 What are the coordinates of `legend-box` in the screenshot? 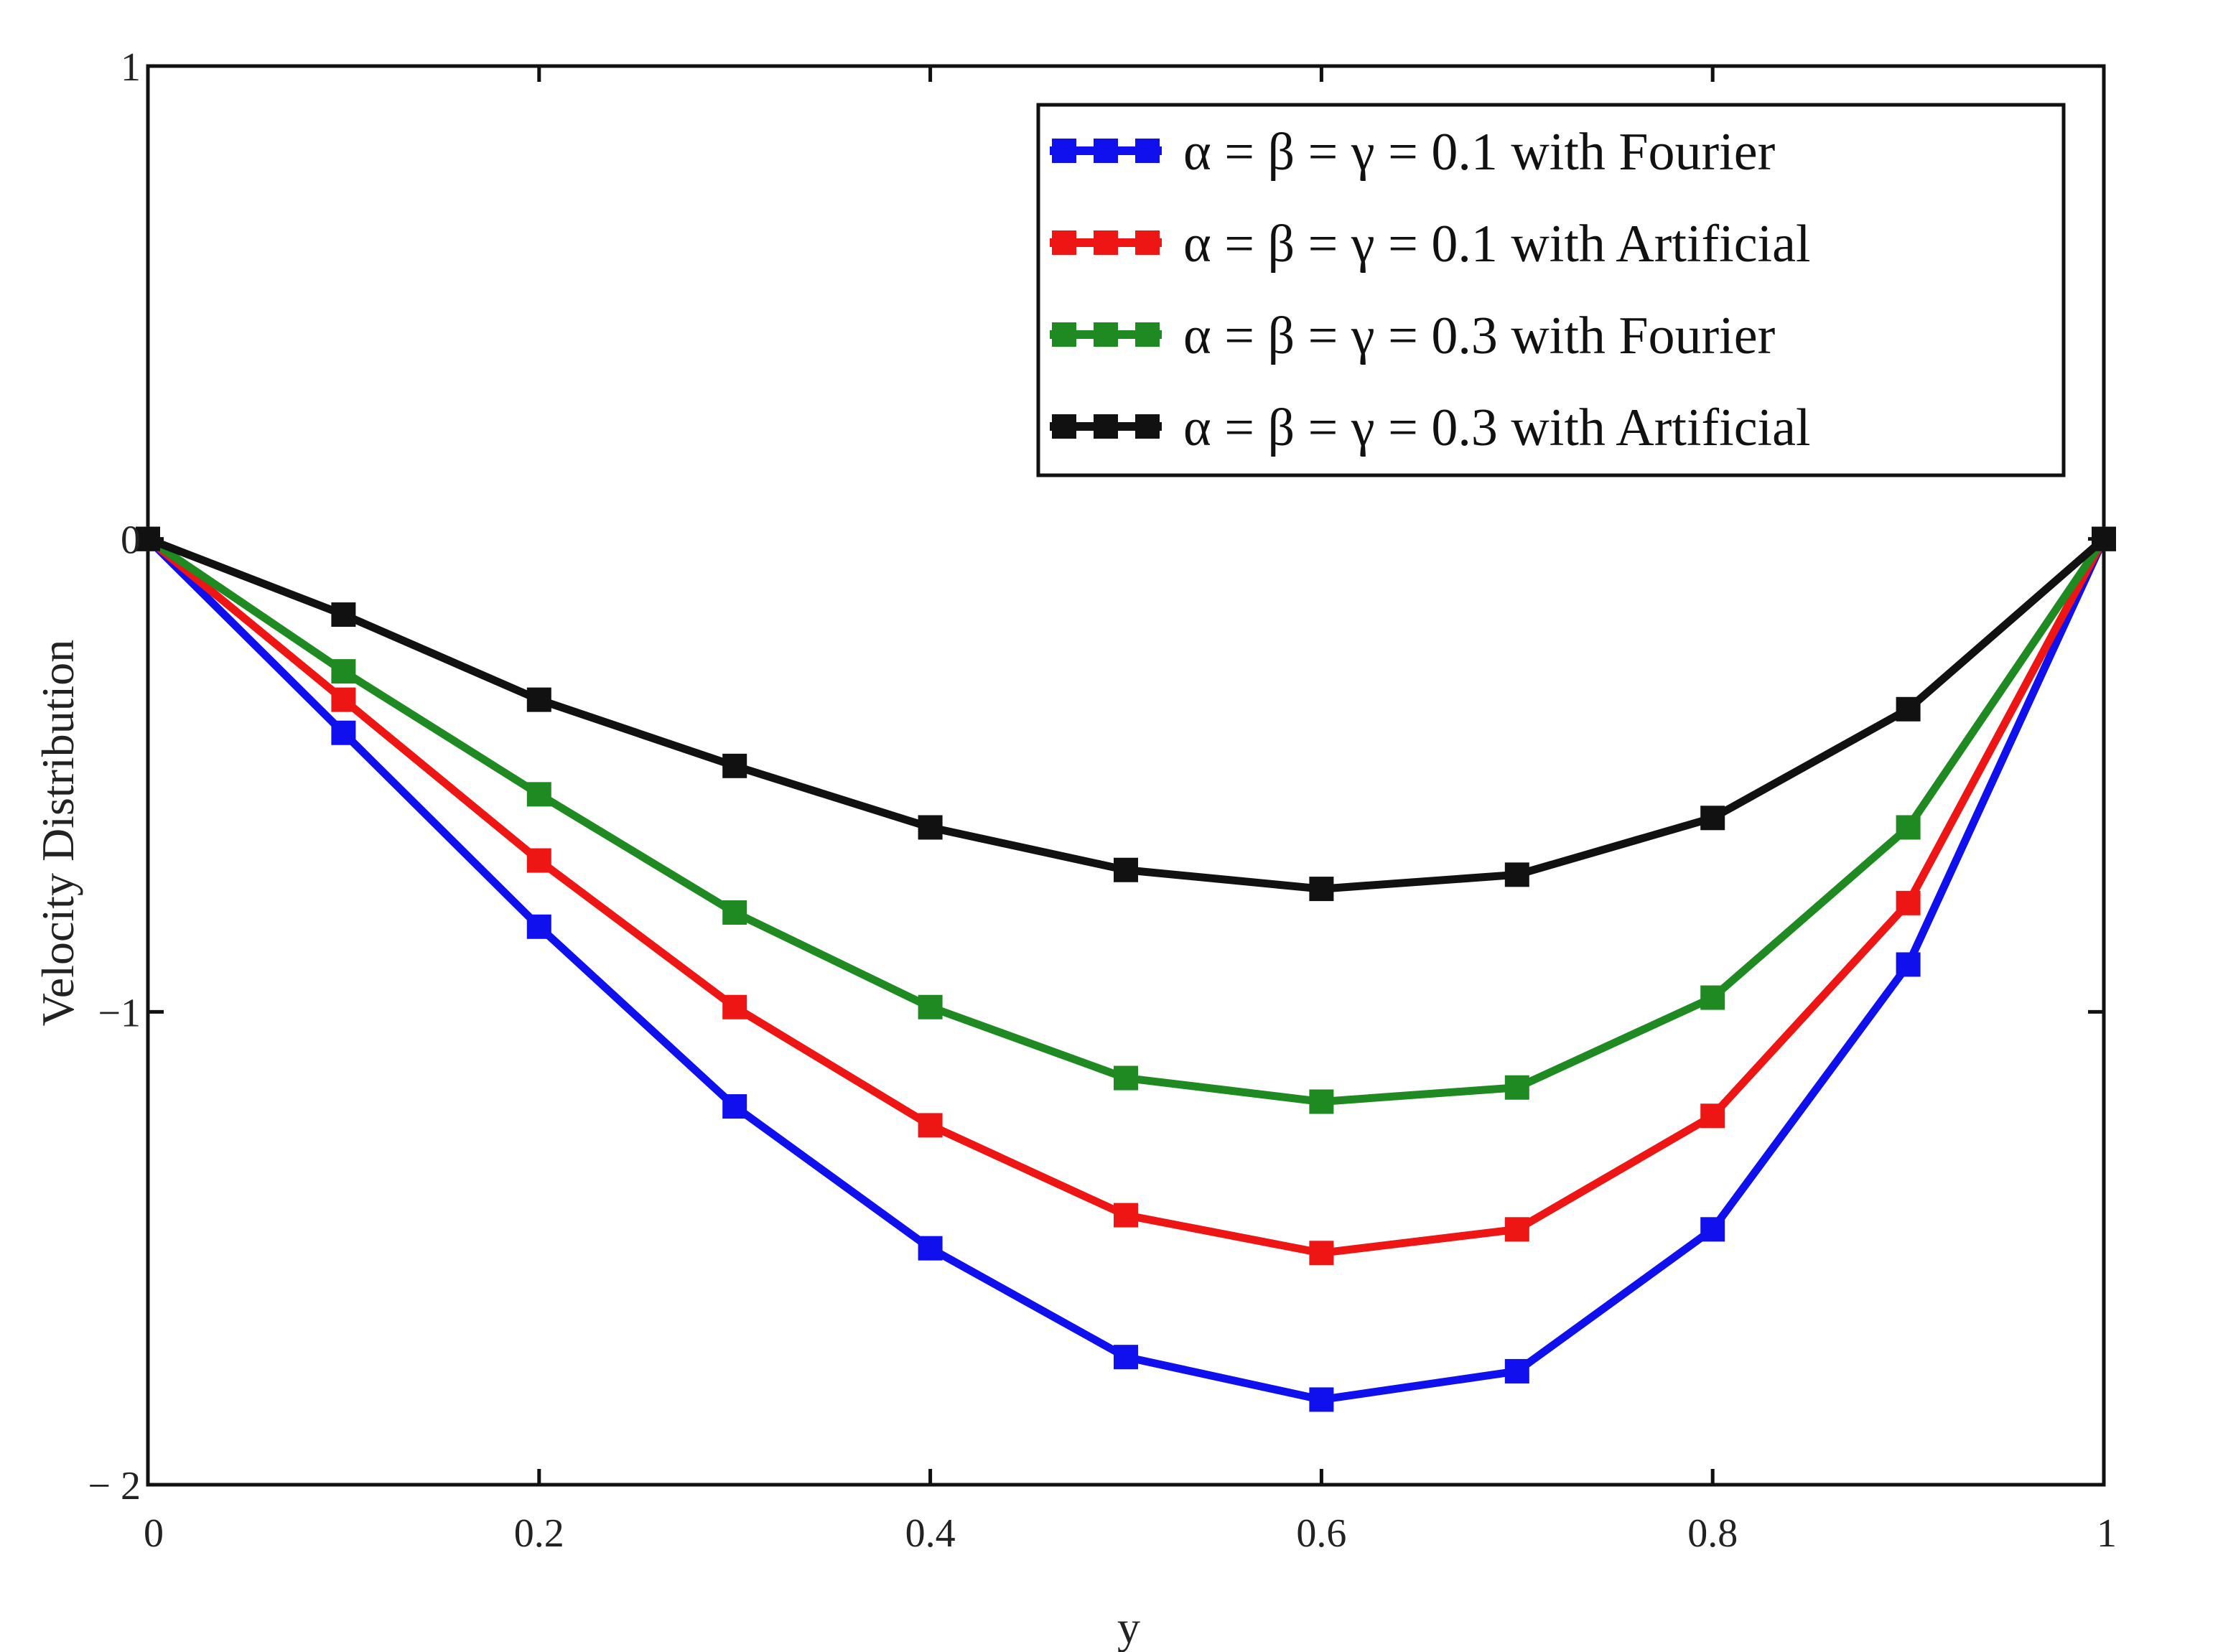 It's located at (1551, 290).